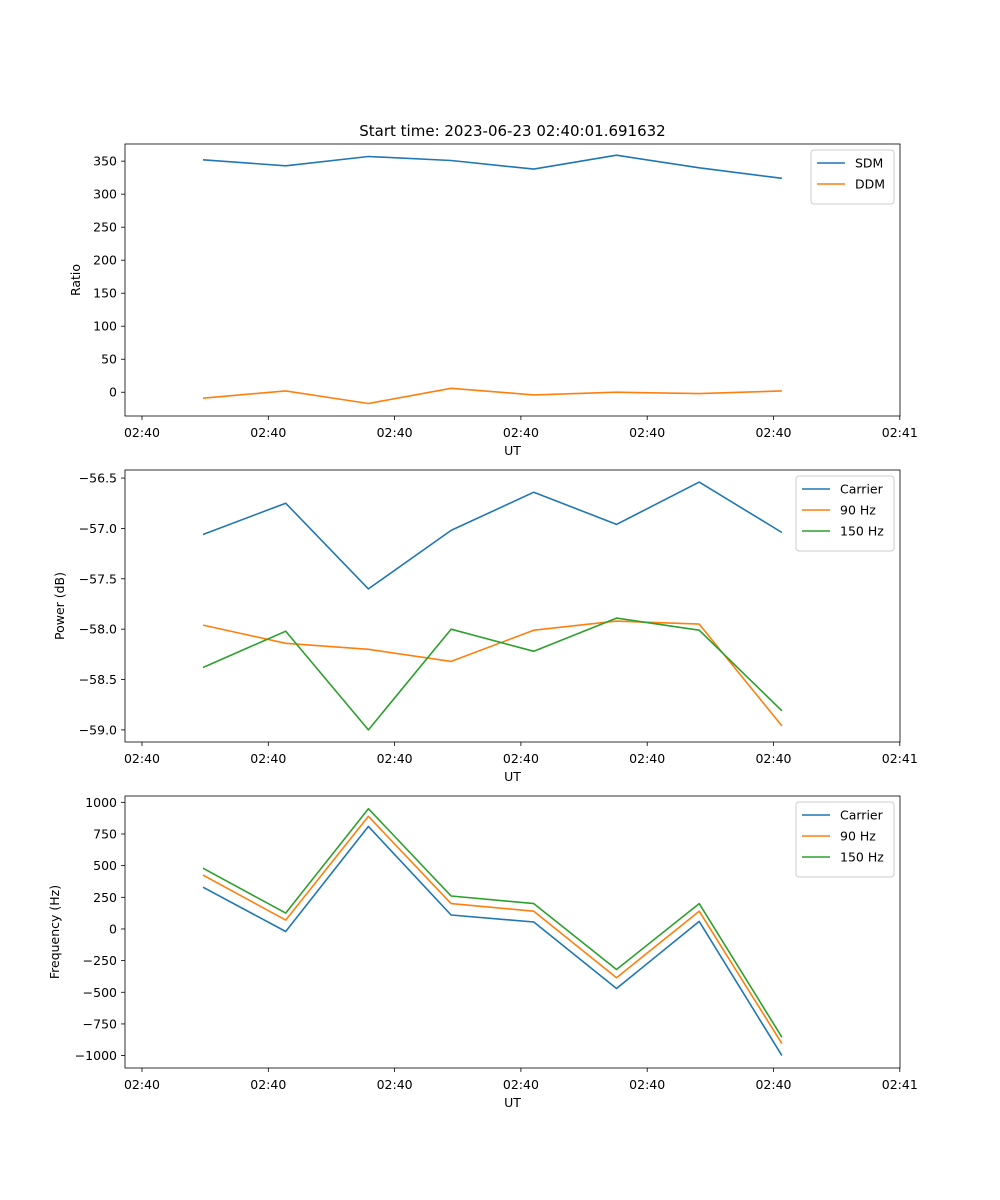 This screenshot has width=1000, height=1200. I want to click on legend: SDM DDM, so click(852, 177).